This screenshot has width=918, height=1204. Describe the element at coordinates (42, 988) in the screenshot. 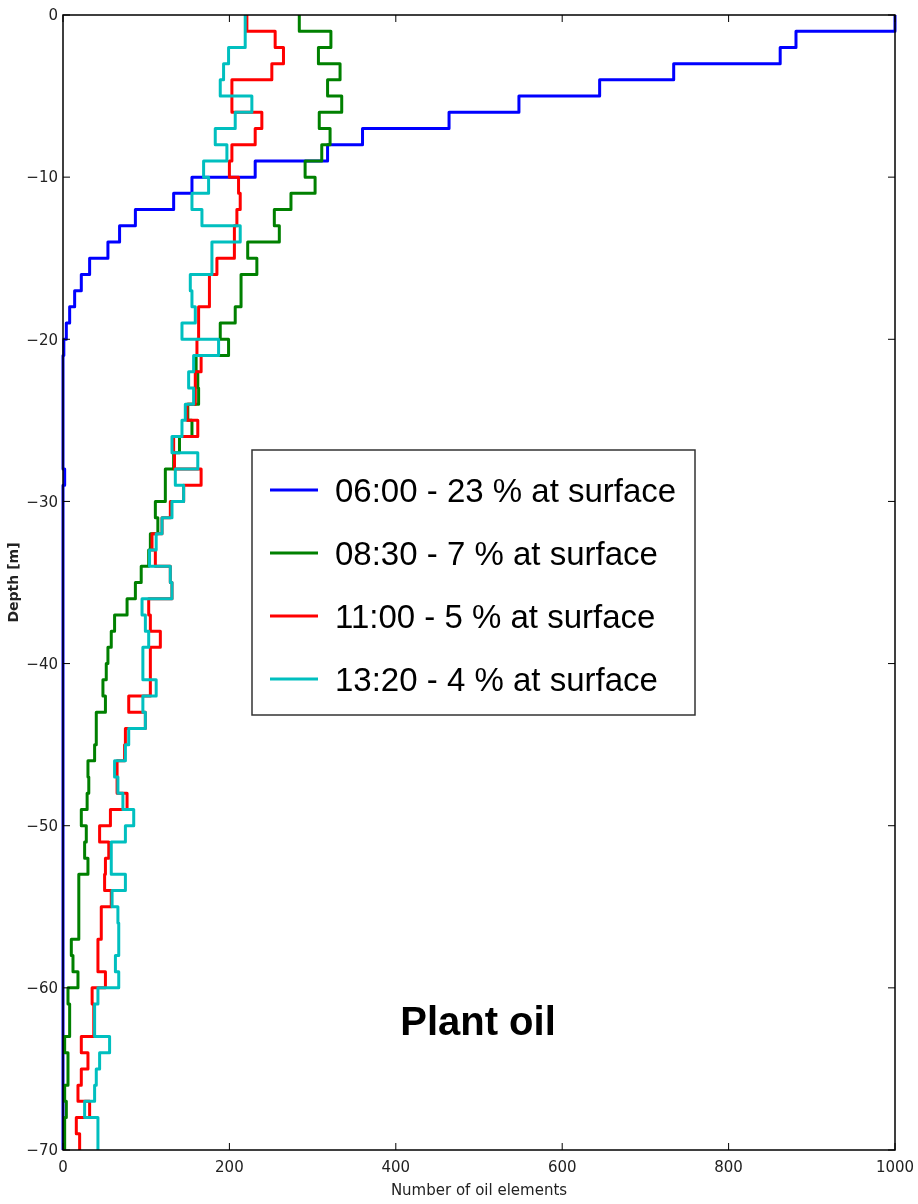

I see `y-tick-label: −60` at that location.